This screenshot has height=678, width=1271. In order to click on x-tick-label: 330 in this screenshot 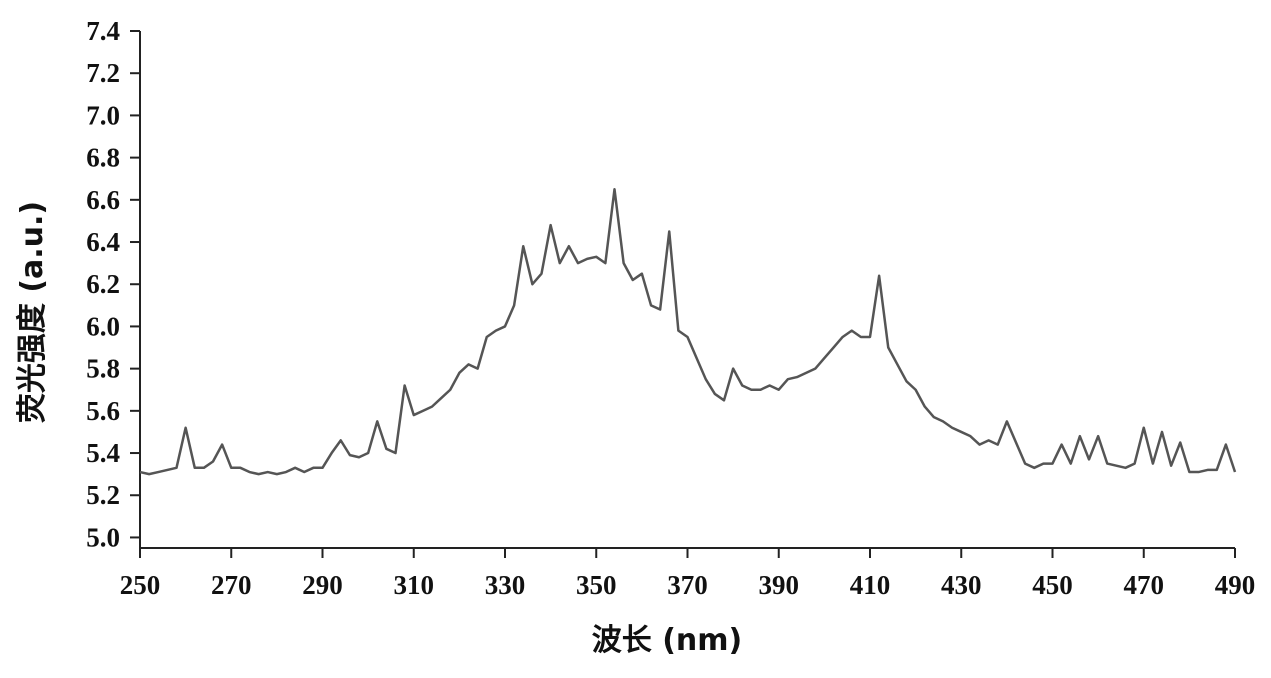, I will do `click(505, 585)`.